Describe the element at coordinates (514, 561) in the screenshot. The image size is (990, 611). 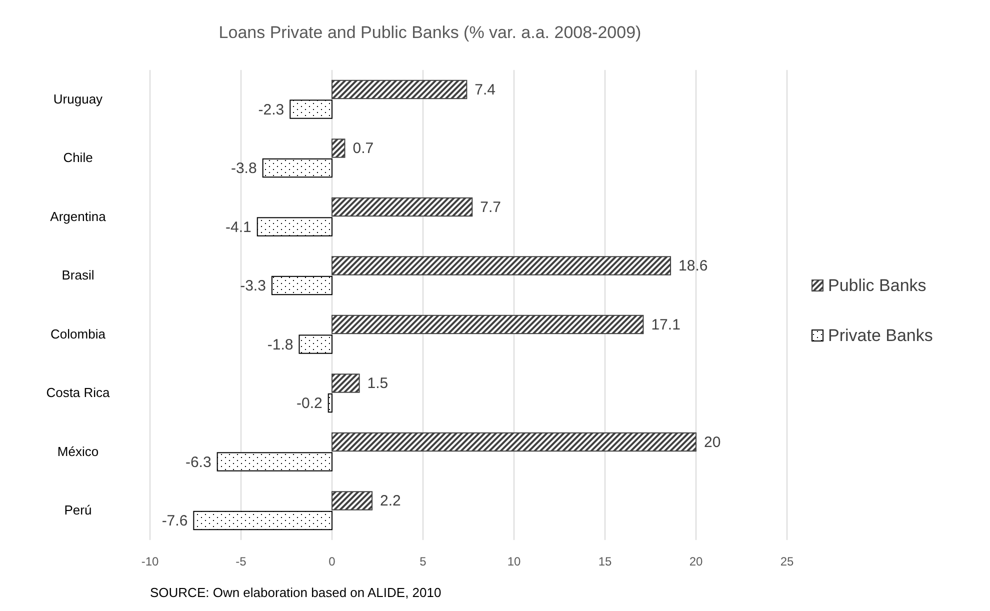
I see `x-tick-label: 10` at that location.